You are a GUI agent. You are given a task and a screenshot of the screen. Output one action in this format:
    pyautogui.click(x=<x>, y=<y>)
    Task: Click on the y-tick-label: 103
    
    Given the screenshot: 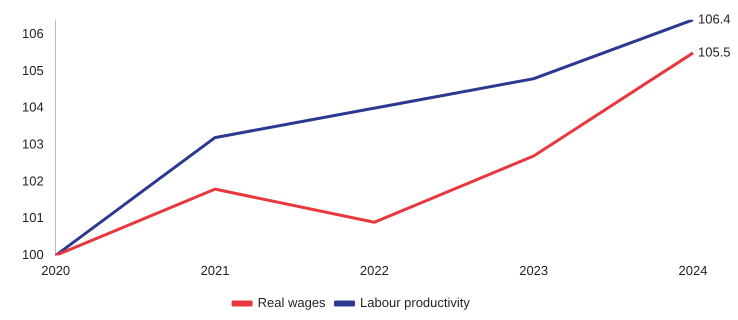 What is the action you would take?
    pyautogui.click(x=33, y=144)
    